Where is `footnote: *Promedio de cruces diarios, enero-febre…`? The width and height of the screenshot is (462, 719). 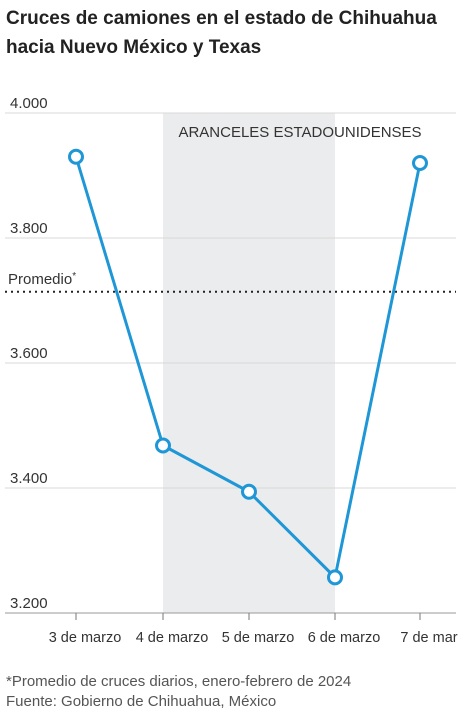
footnote: *Promedio de cruces diarios, enero-febre… is located at coordinates (231, 682).